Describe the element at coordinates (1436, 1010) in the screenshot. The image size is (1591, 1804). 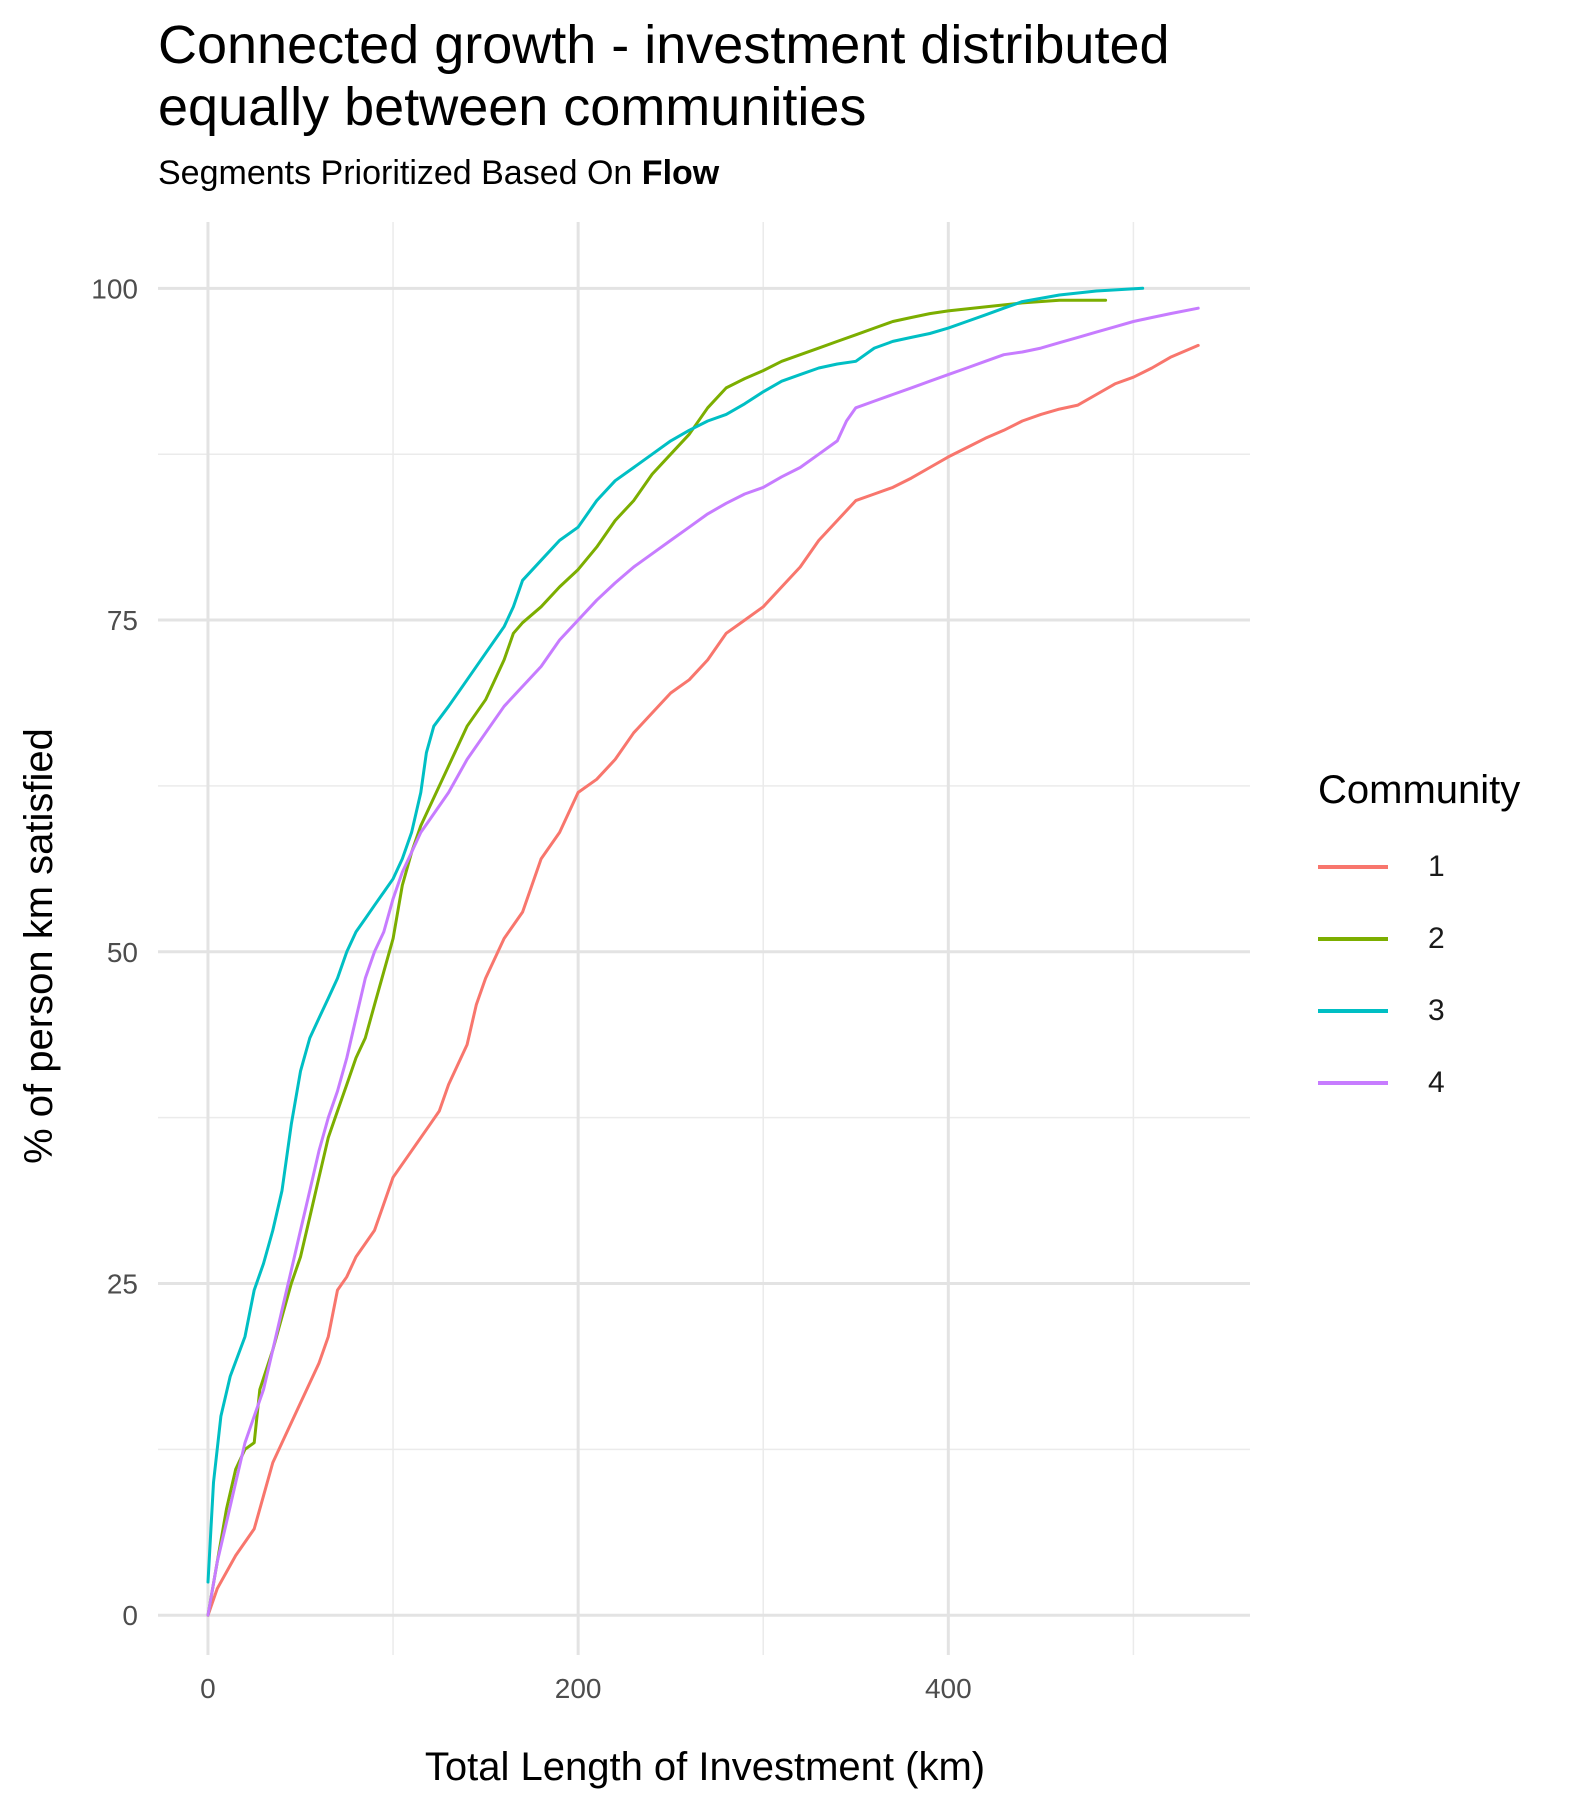
I see `legend-label: 3` at that location.